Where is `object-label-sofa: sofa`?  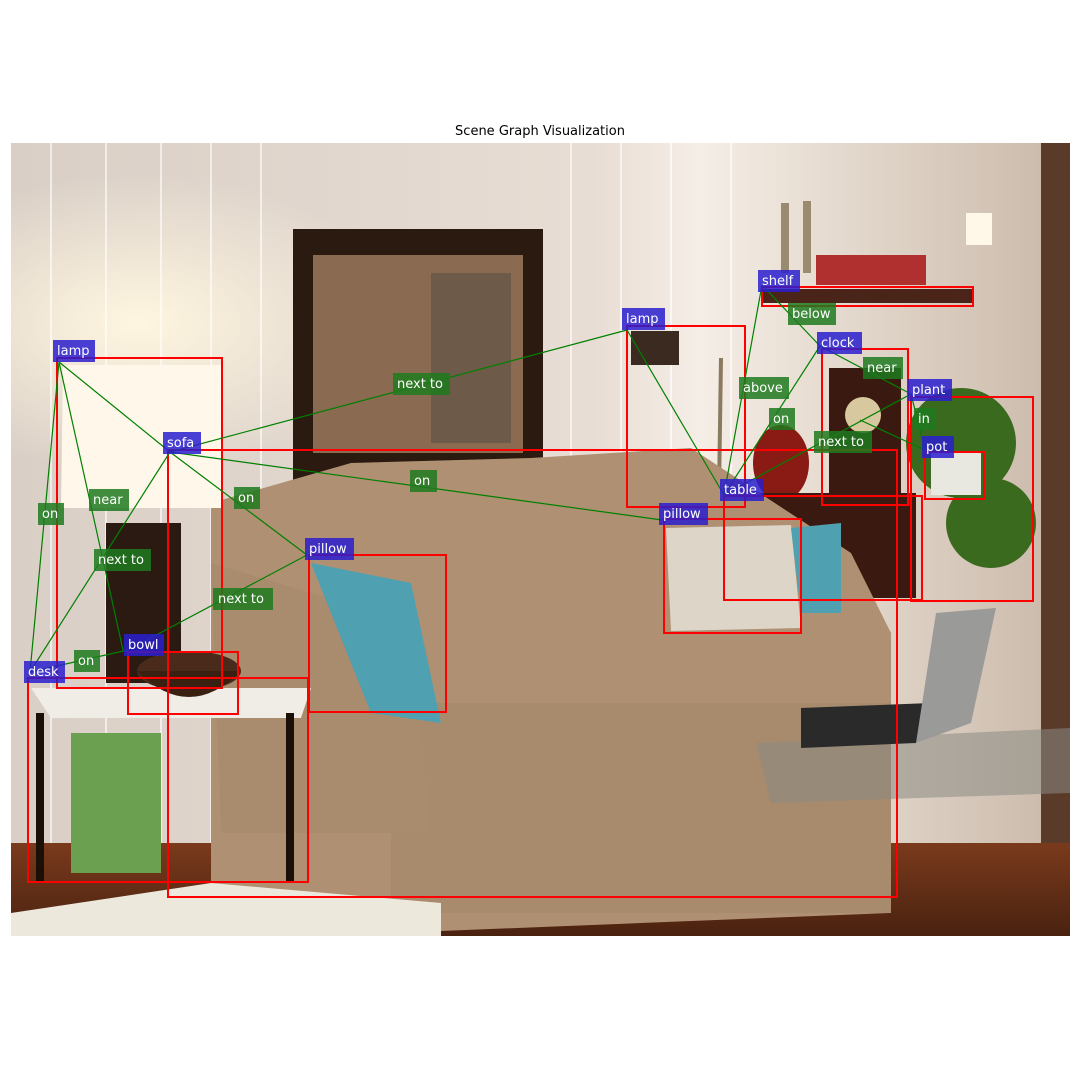 object-label-sofa: sofa is located at coordinates (182, 443).